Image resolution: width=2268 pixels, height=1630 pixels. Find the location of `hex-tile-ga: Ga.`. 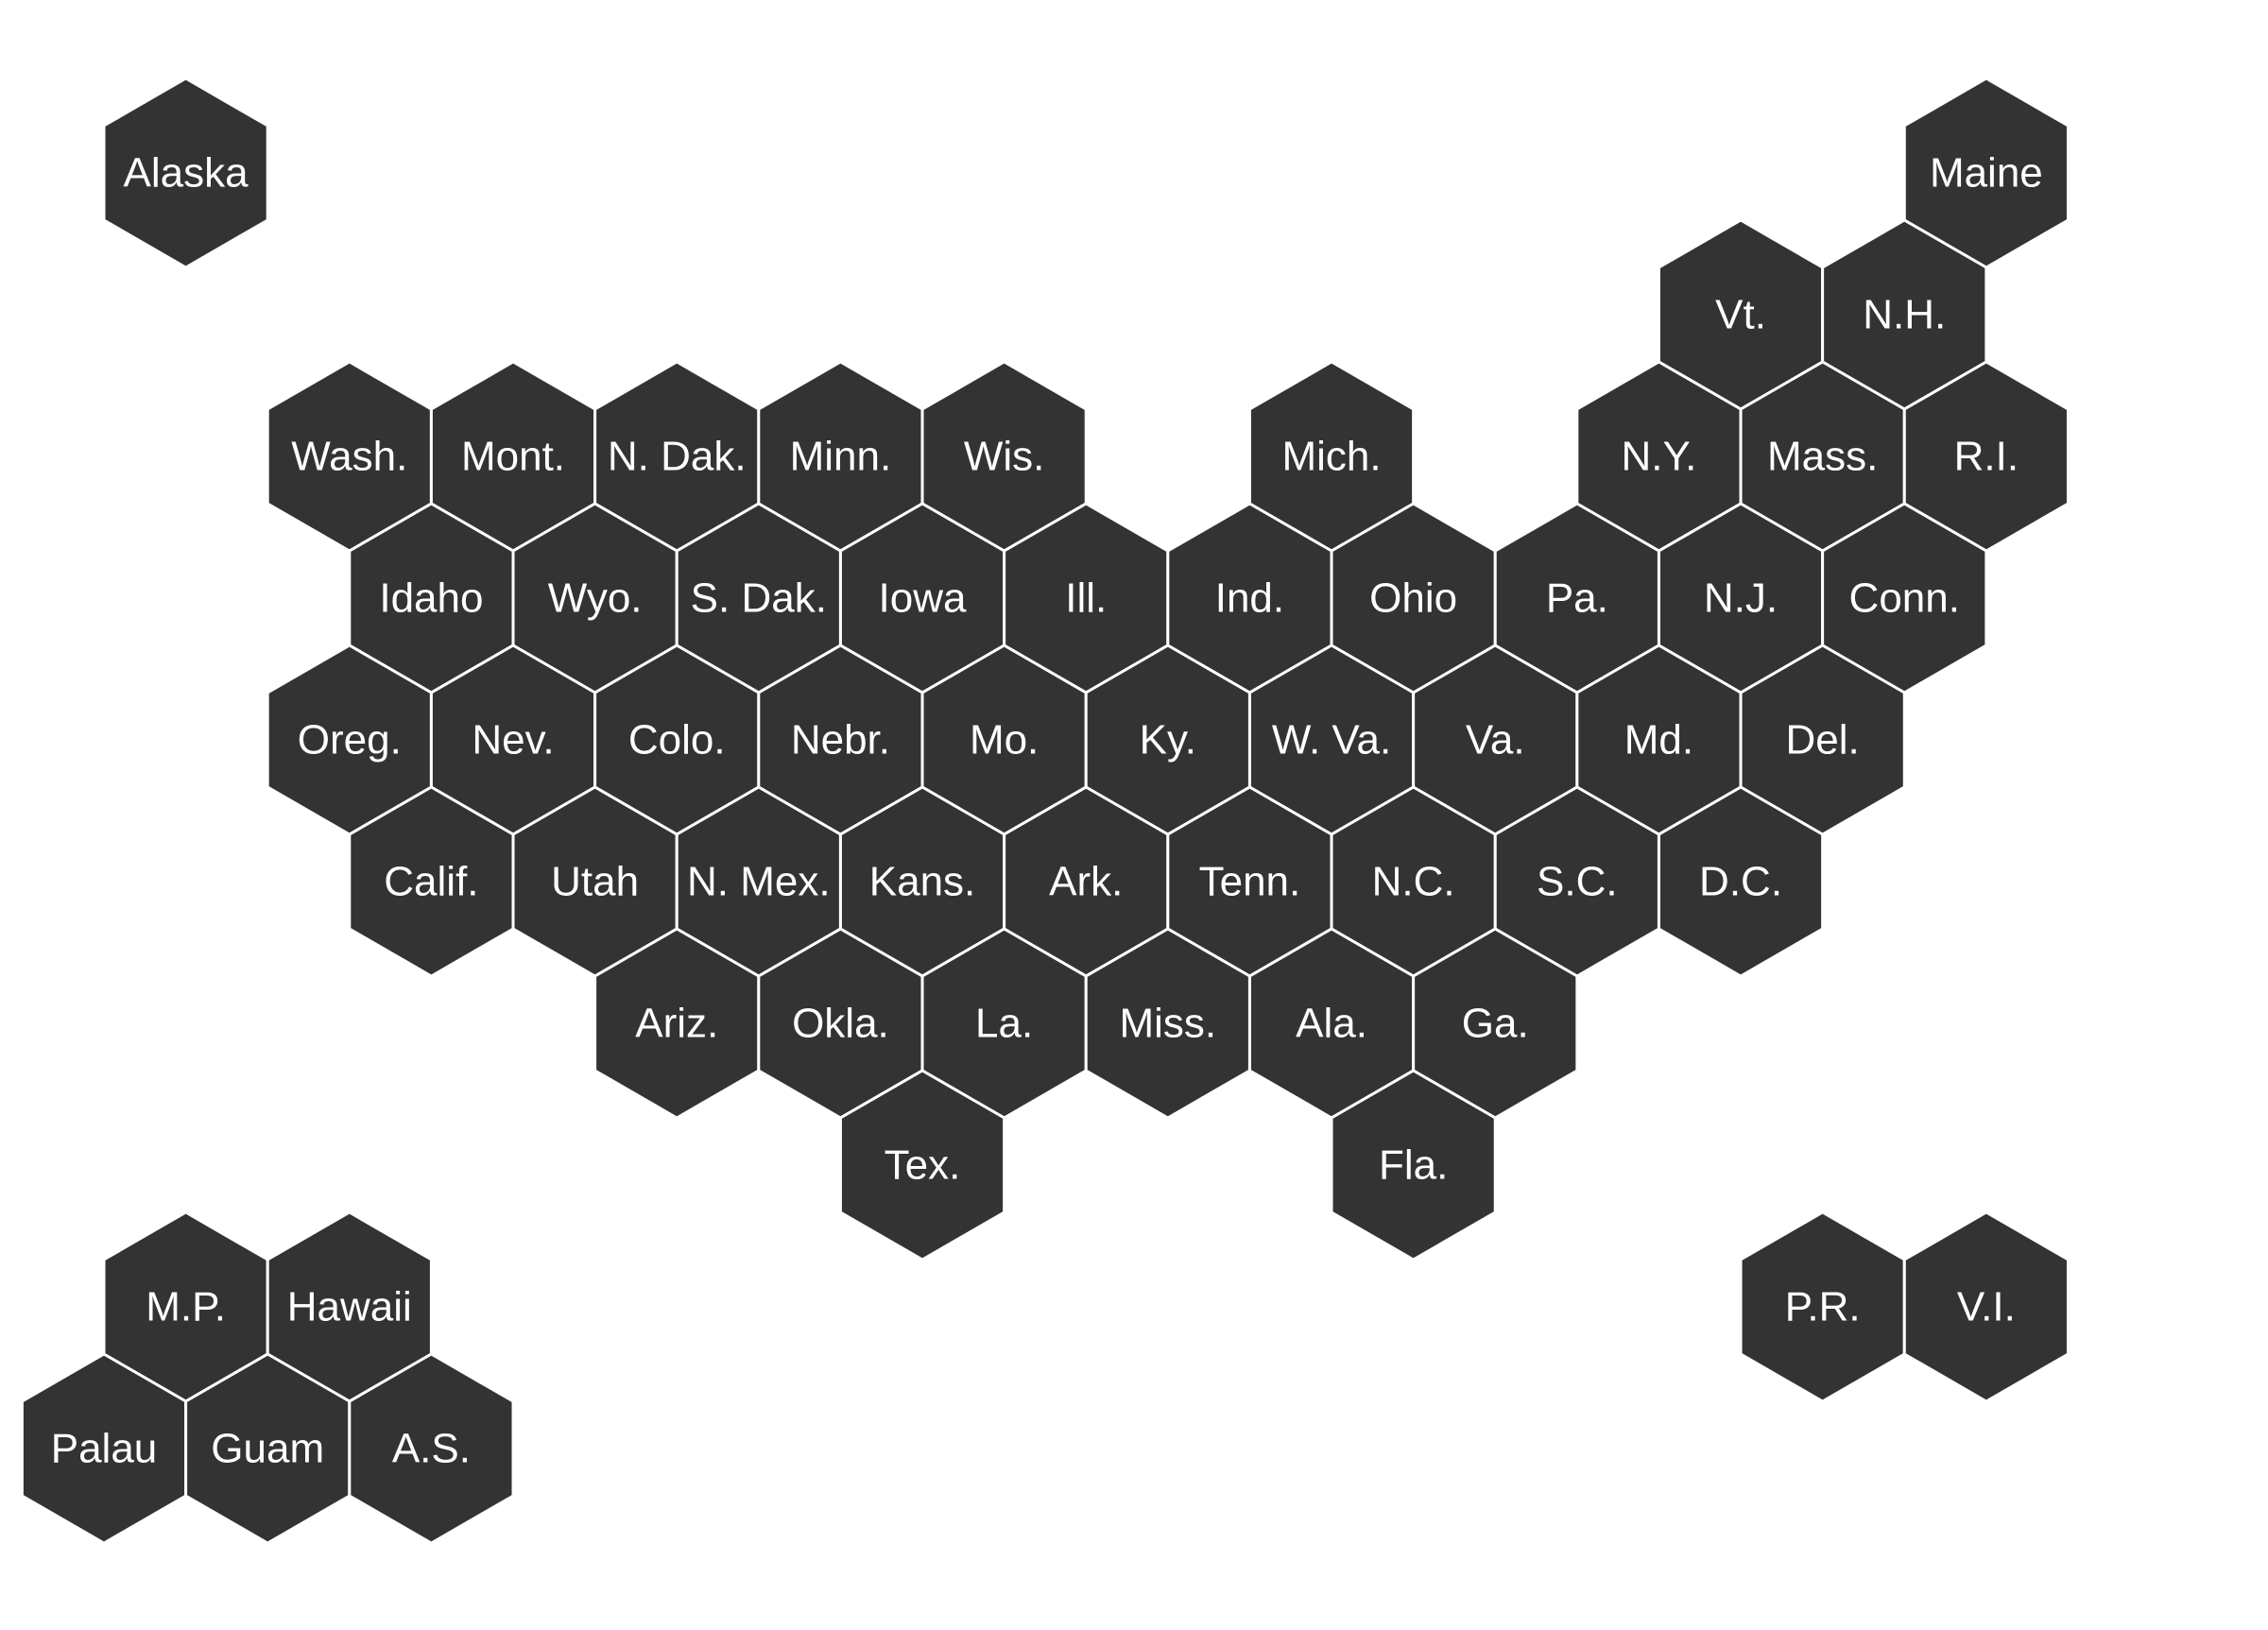

hex-tile-ga: Ga. is located at coordinates (1495, 1024).